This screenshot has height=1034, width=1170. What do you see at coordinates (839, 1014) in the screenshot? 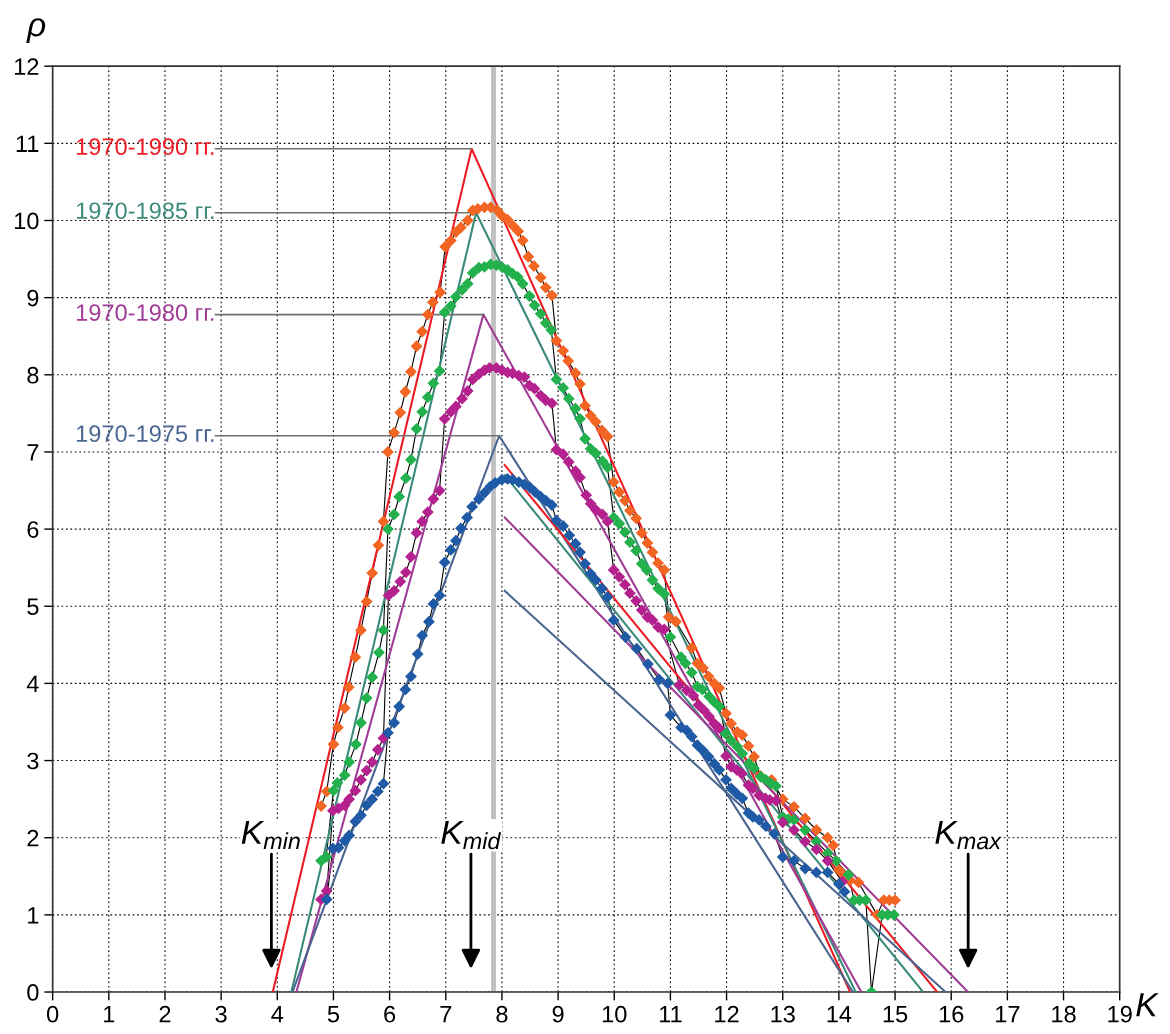
I see `x-tick-label: 14` at bounding box center [839, 1014].